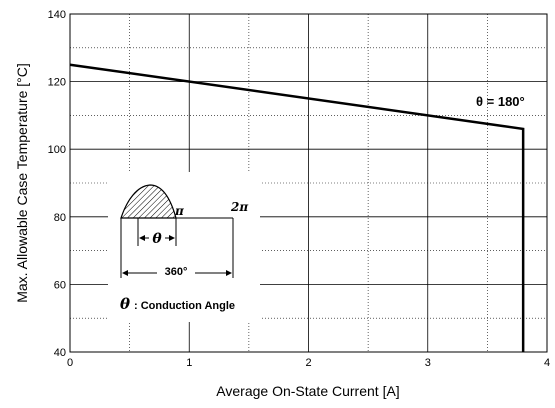  What do you see at coordinates (70, 363) in the screenshot?
I see `x-tick-label: 0` at bounding box center [70, 363].